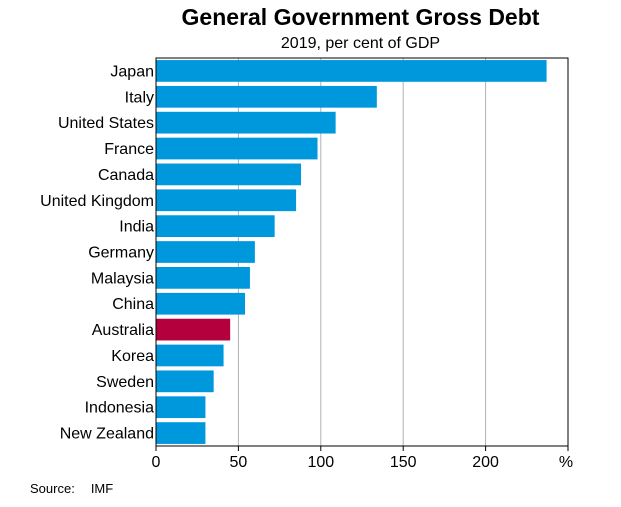 Image resolution: width=621 pixels, height=507 pixels. Describe the element at coordinates (106, 123) in the screenshot. I see `category-label: United States` at that location.